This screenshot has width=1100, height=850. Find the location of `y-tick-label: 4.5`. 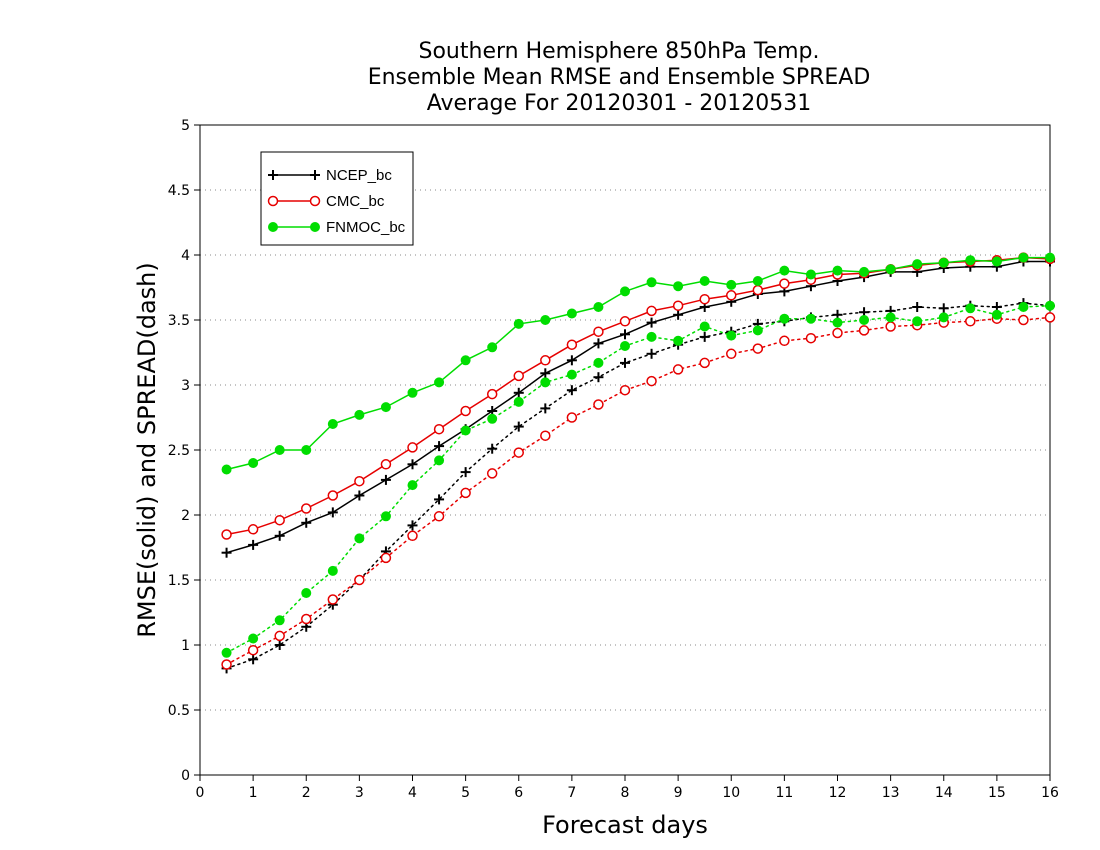

y-tick-label: 4.5 is located at coordinates (179, 191).